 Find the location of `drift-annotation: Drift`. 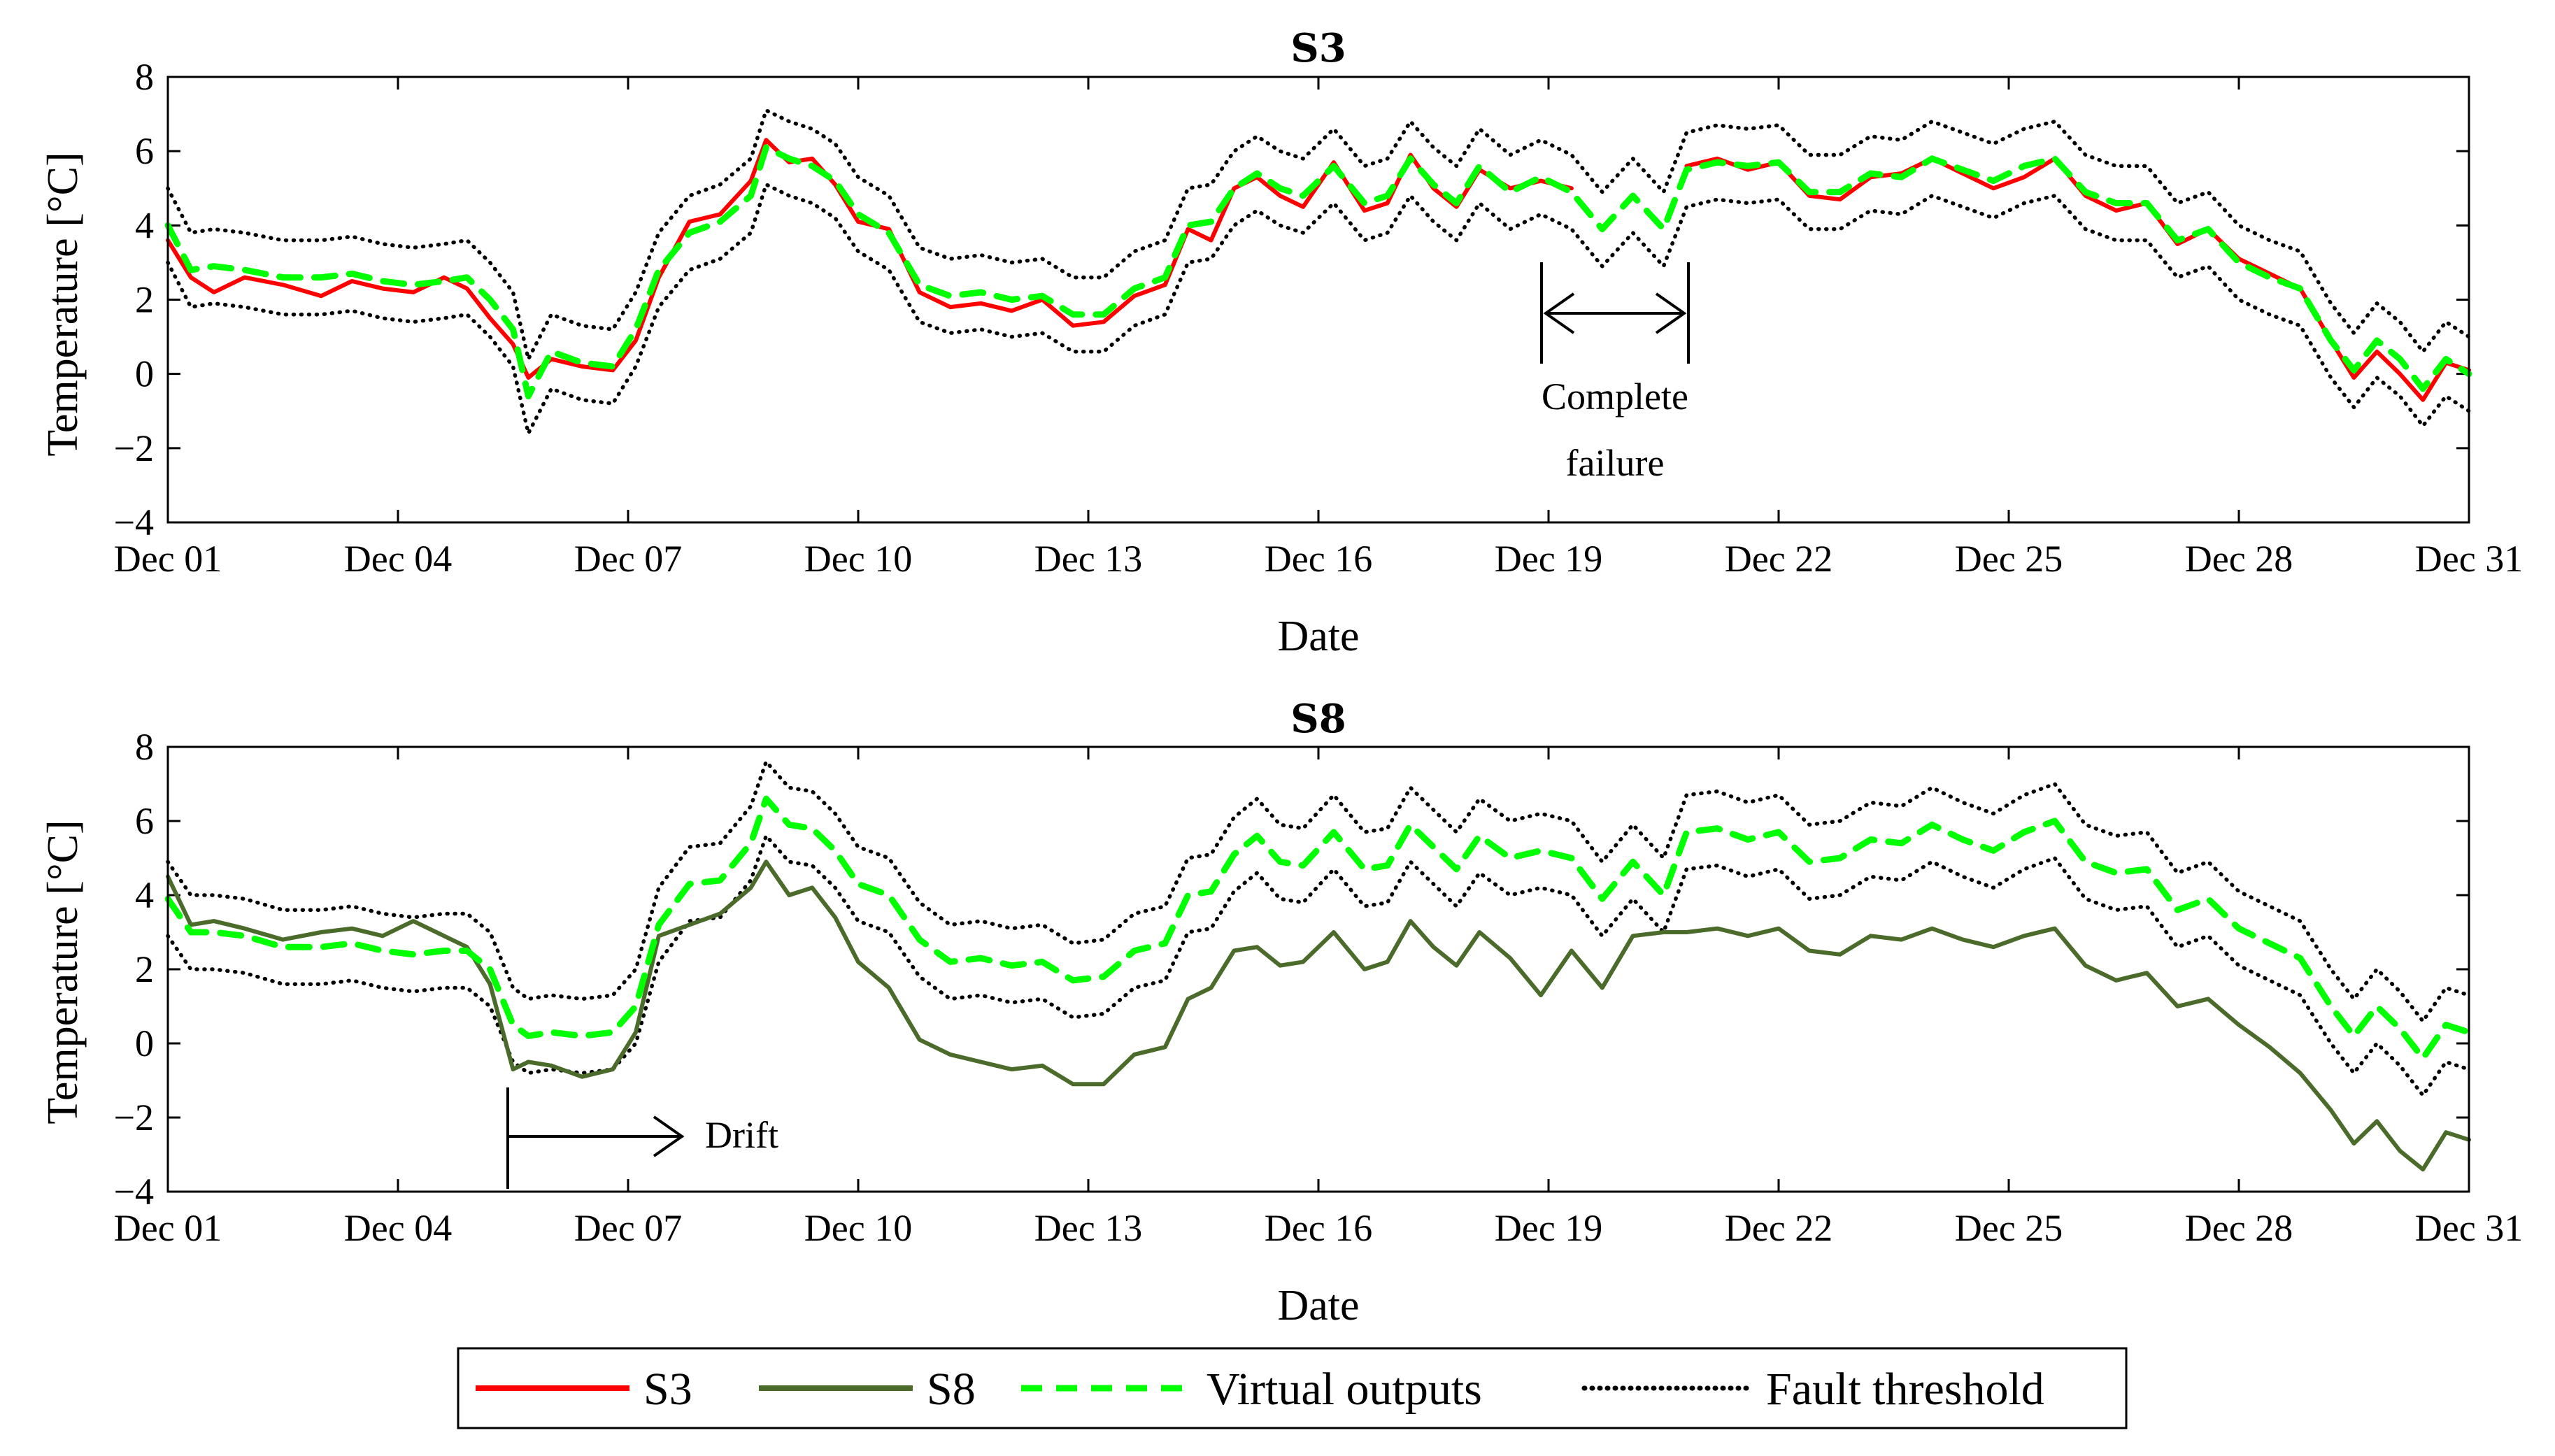

drift-annotation: Drift is located at coordinates (642, 1138).